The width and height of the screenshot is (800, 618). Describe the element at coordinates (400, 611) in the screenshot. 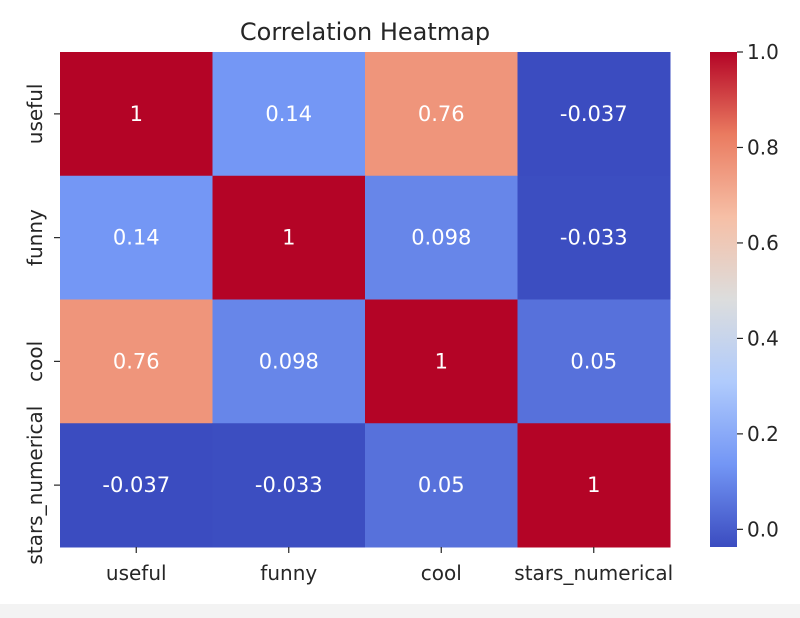

I see `bottom-strip` at that location.